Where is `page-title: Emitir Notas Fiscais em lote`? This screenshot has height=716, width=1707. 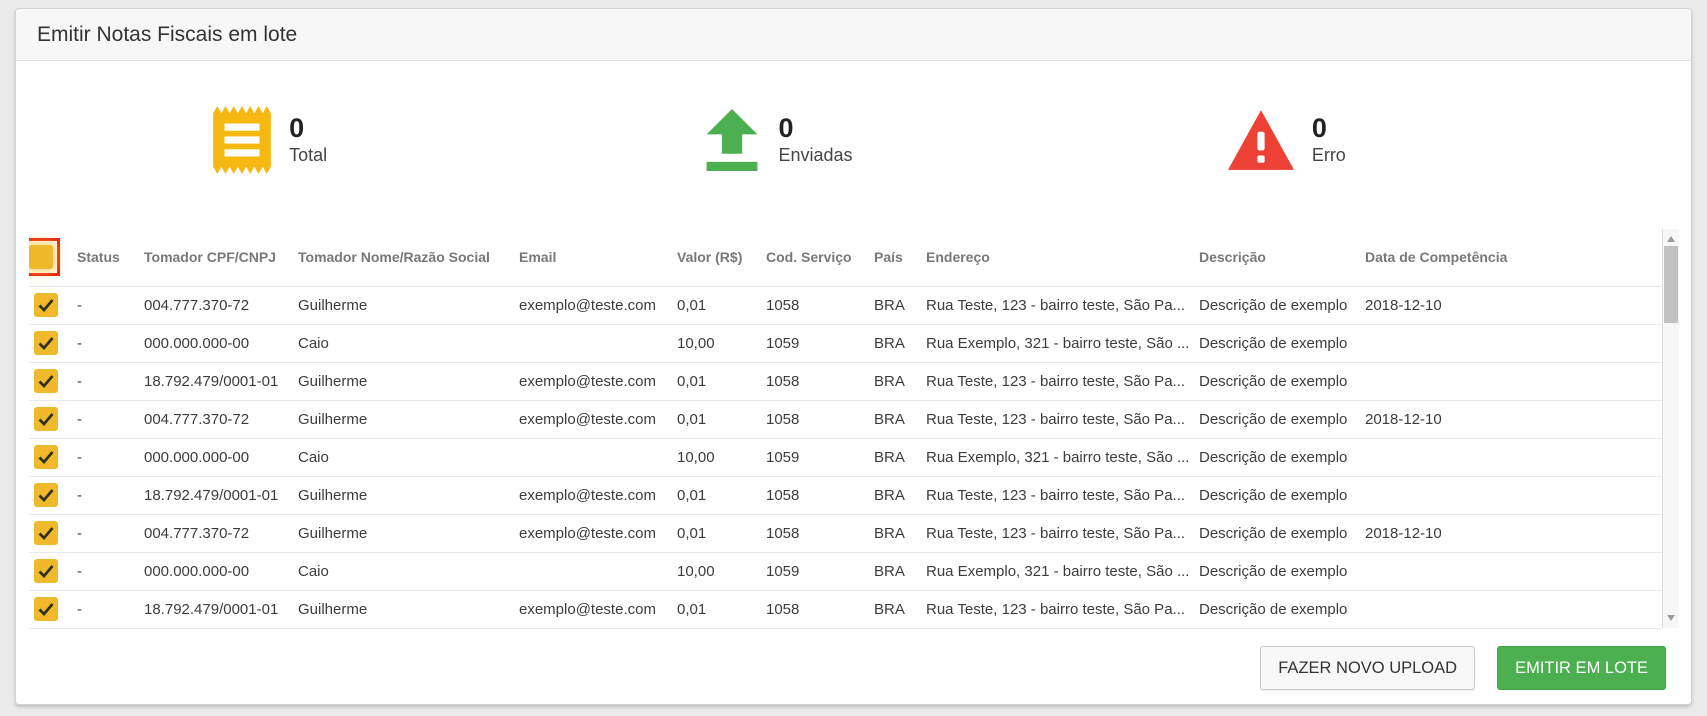 page-title: Emitir Notas Fiscais em lote is located at coordinates (167, 34).